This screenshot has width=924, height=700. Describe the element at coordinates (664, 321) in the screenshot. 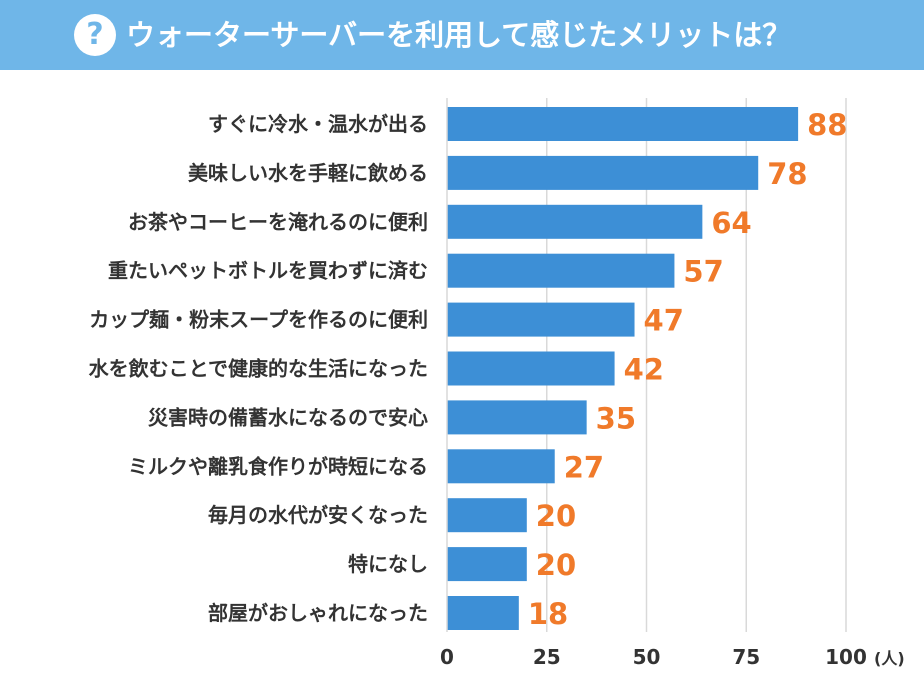

I see `value-label: 47` at that location.